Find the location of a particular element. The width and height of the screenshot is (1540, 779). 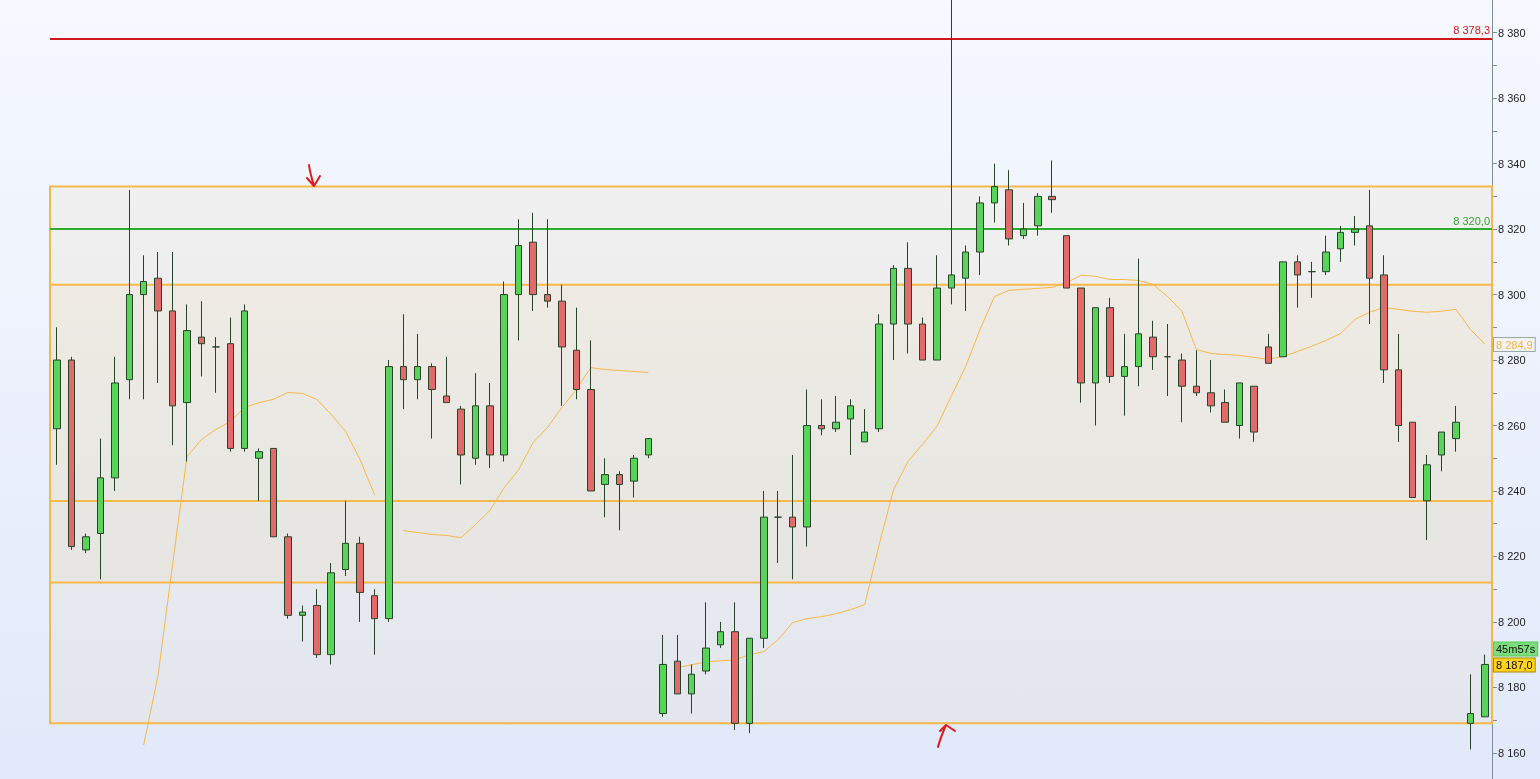

annotation: 8 187,0 is located at coordinates (1514, 664).